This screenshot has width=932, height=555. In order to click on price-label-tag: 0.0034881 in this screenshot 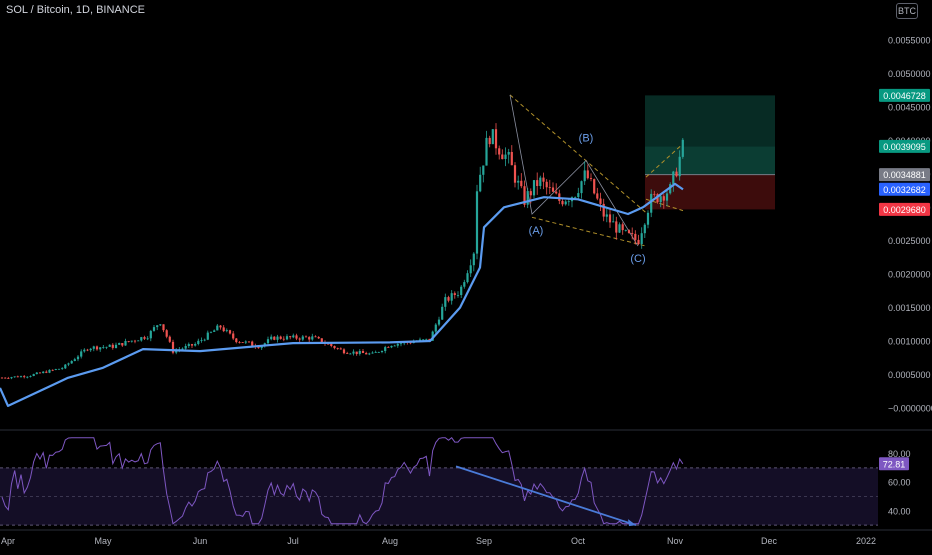, I will do `click(904, 175)`.